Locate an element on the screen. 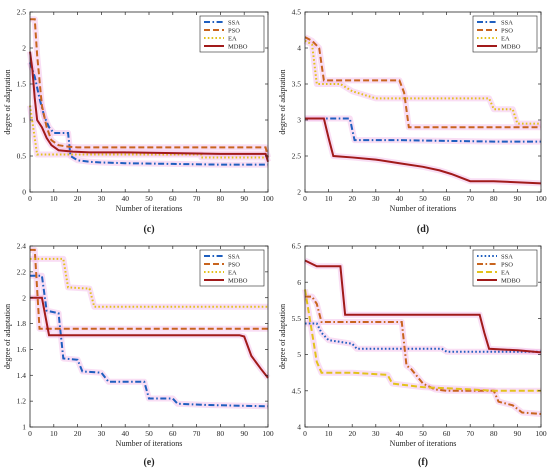 This screenshot has height=468, width=550. chart-2-ytick-label: 1.2 is located at coordinates (22, 401).